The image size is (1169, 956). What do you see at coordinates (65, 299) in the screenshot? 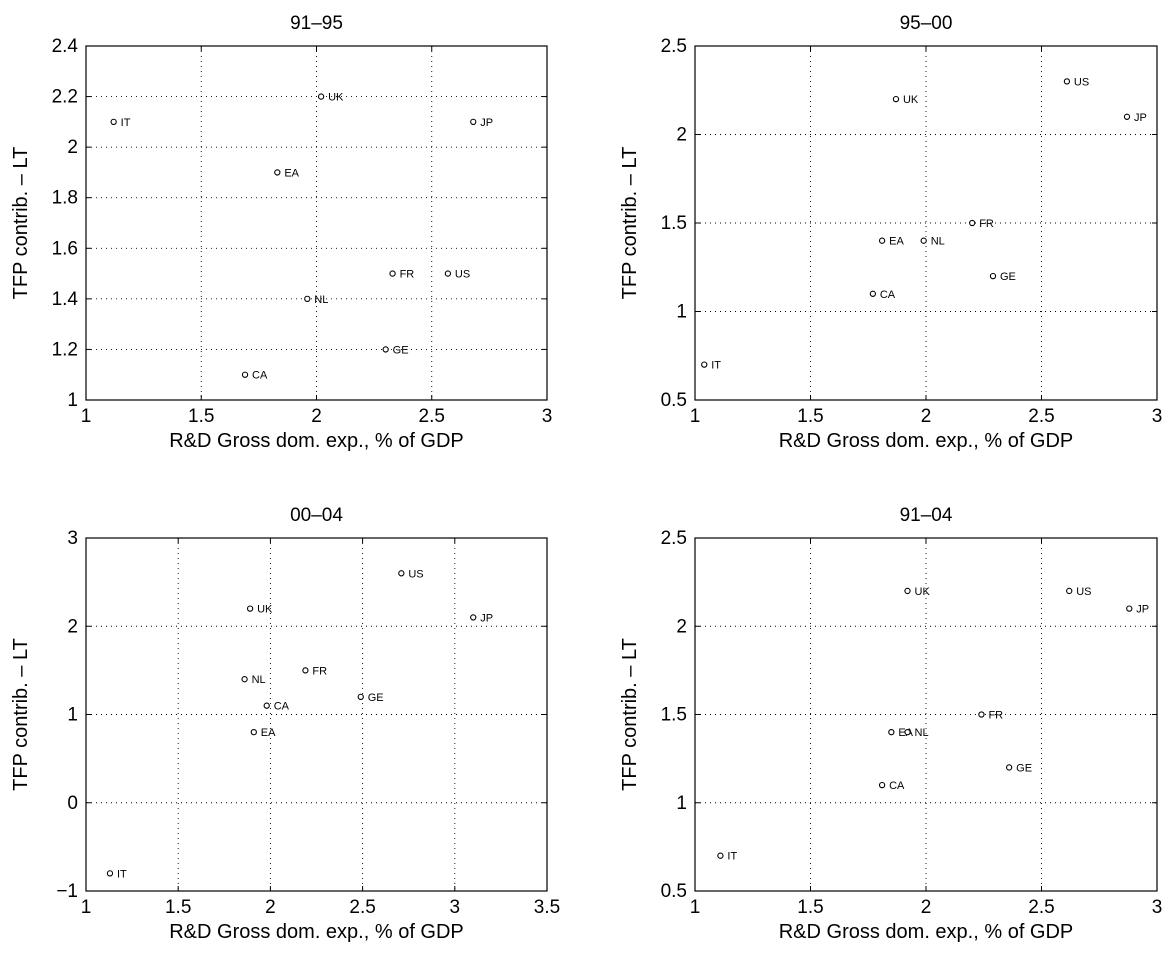
I see `y-tick-label: 1.4` at bounding box center [65, 299].